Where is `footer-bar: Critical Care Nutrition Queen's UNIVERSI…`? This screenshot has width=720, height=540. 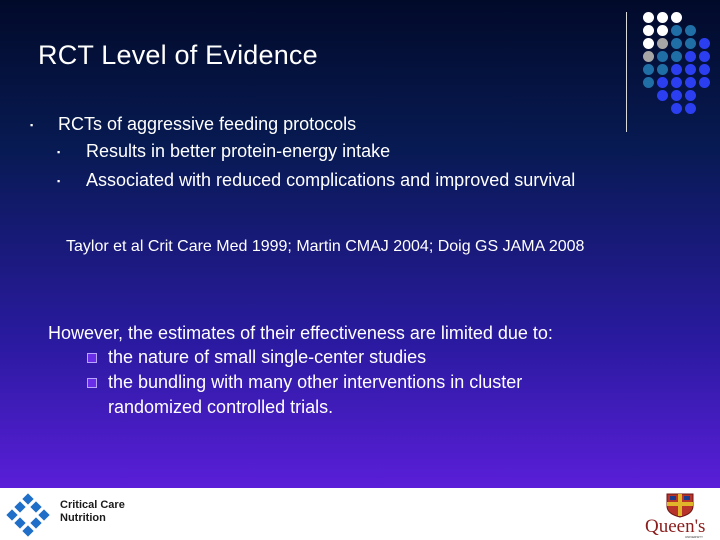 footer-bar: Critical Care Nutrition Queen's UNIVERSI… is located at coordinates (360, 514).